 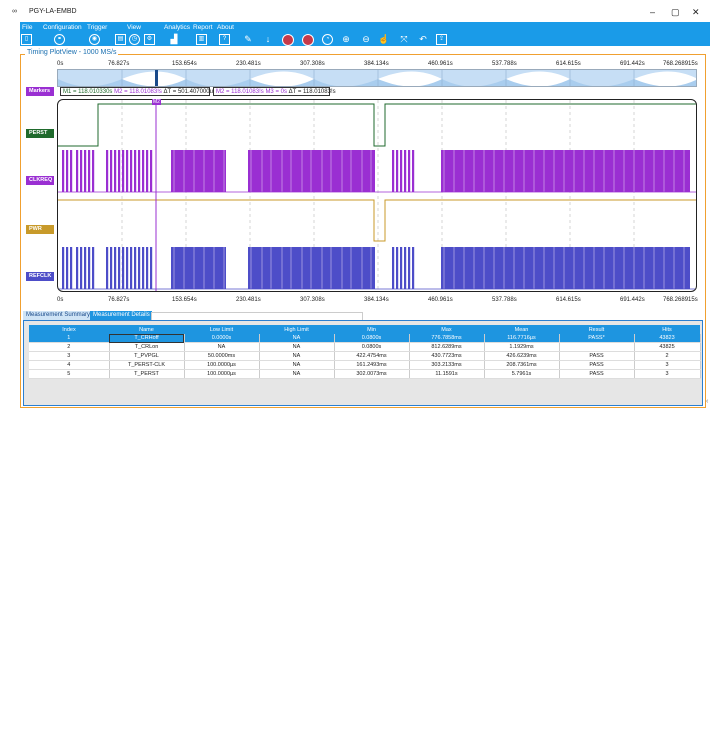 What do you see at coordinates (522, 374) in the screenshot?
I see `table-cell: 5.7961s` at bounding box center [522, 374].